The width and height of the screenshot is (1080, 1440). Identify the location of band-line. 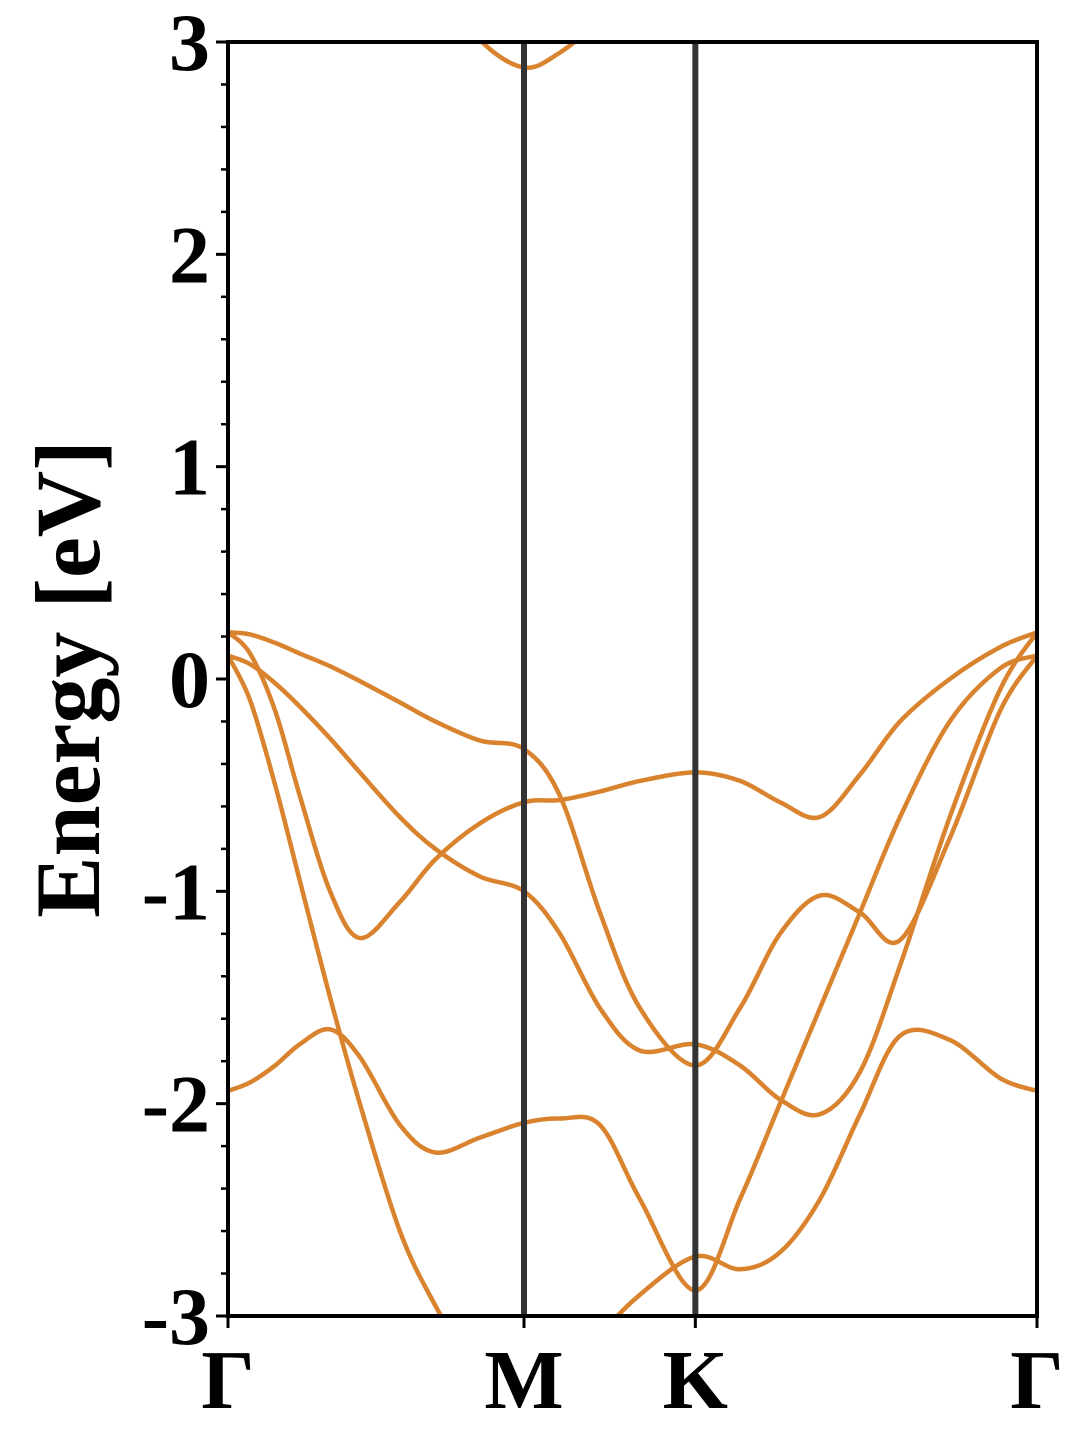
(528, 56).